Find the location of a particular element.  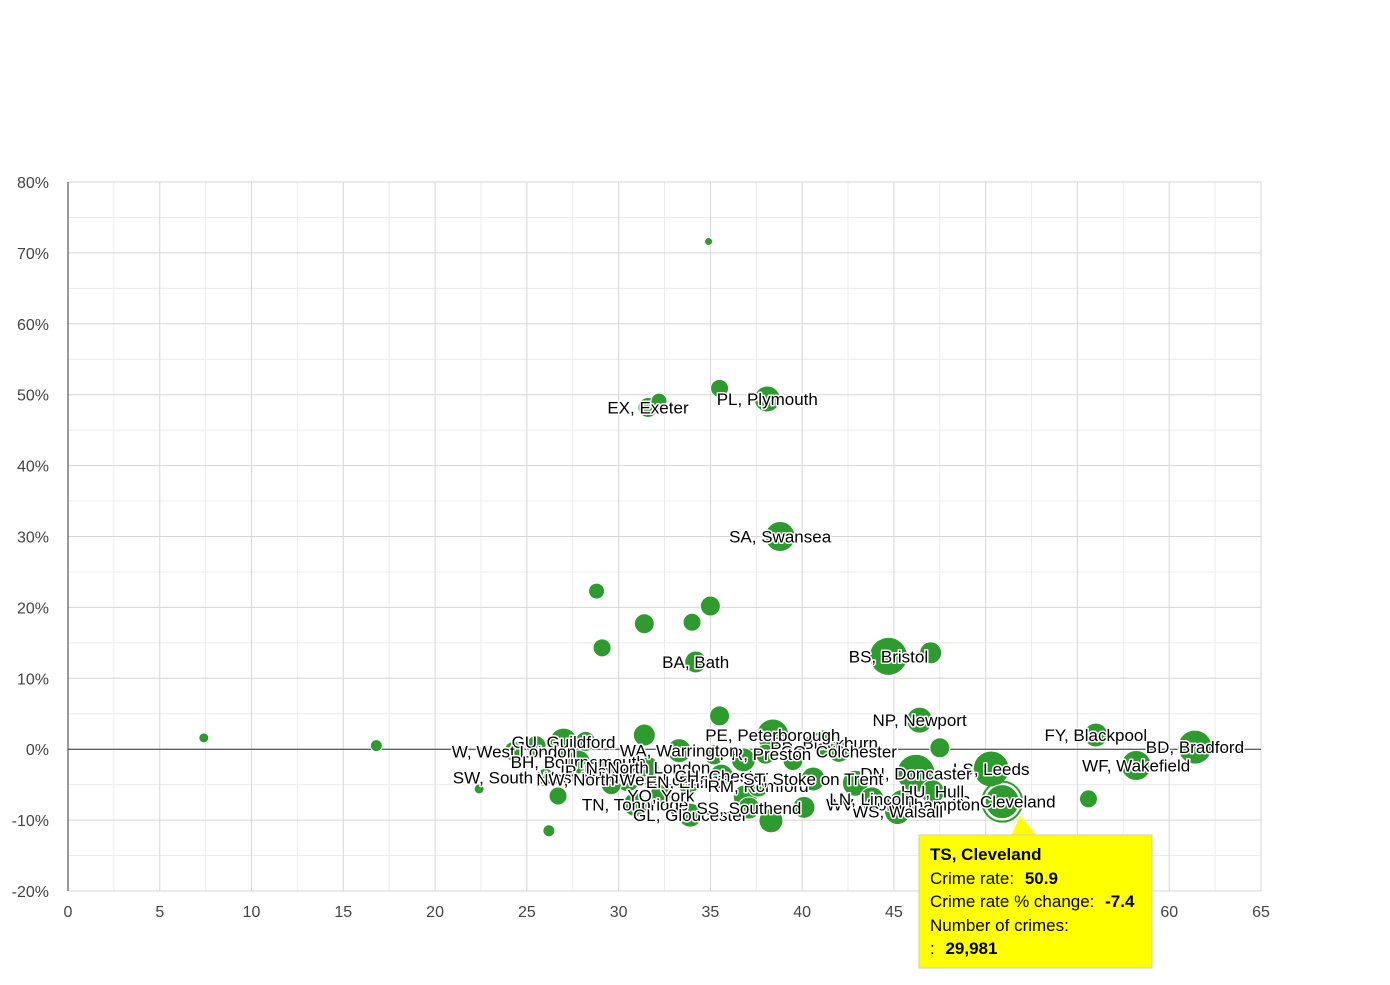

highlight-ring is located at coordinates (1002, 801).